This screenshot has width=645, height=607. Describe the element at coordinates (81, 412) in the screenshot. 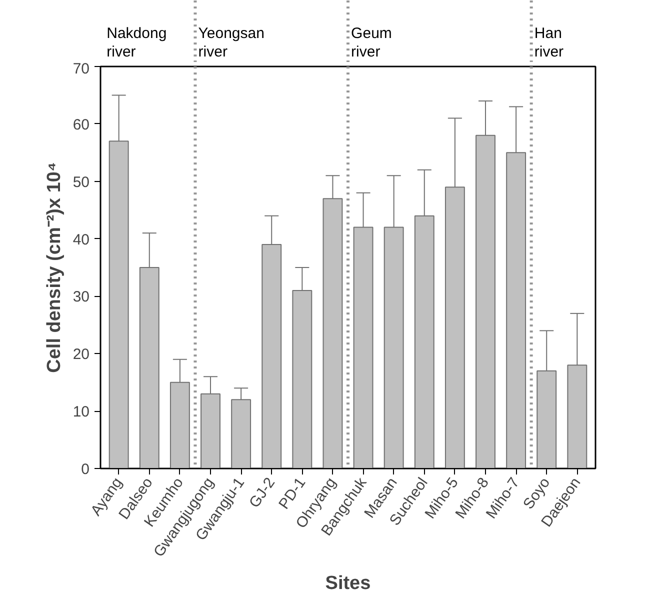

I see `y-tick-label: 10` at that location.